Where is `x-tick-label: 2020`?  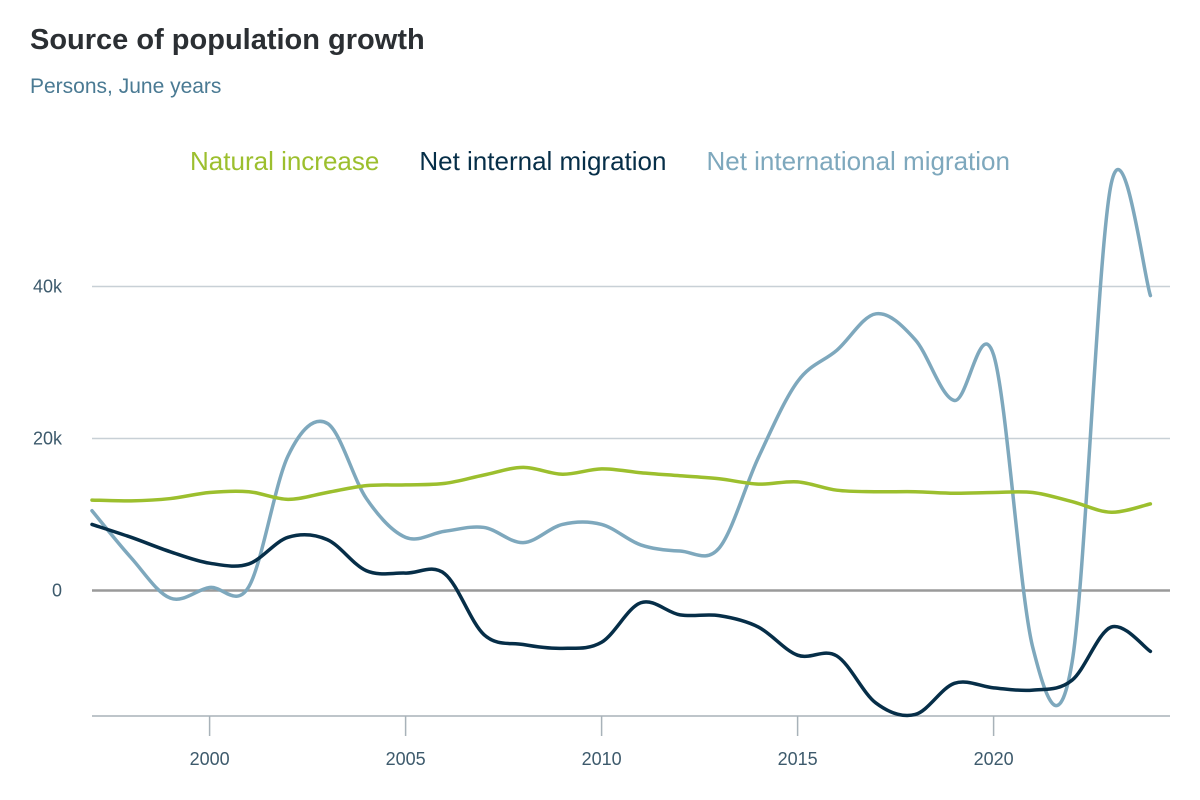
x-tick-label: 2020 is located at coordinates (994, 759).